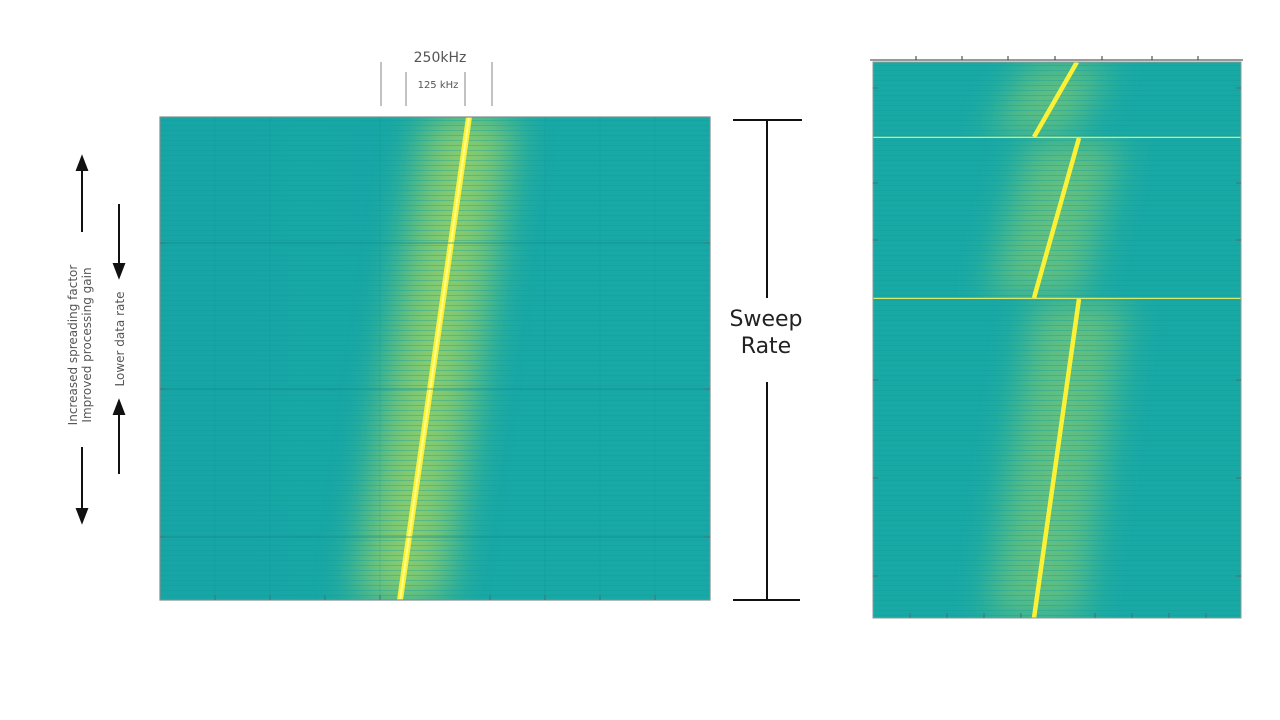  I want to click on bandwidth-125khz-label: 125 kHz, so click(438, 85).